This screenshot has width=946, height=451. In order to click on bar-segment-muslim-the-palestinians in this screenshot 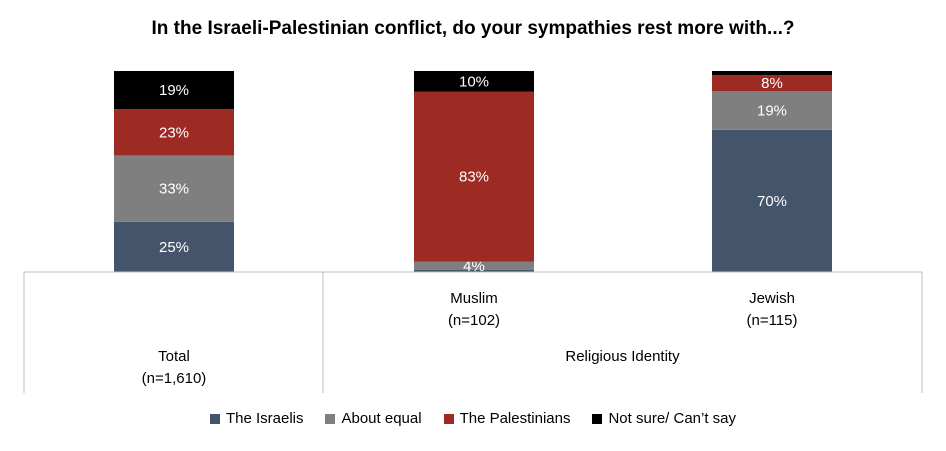, I will do `click(474, 176)`.